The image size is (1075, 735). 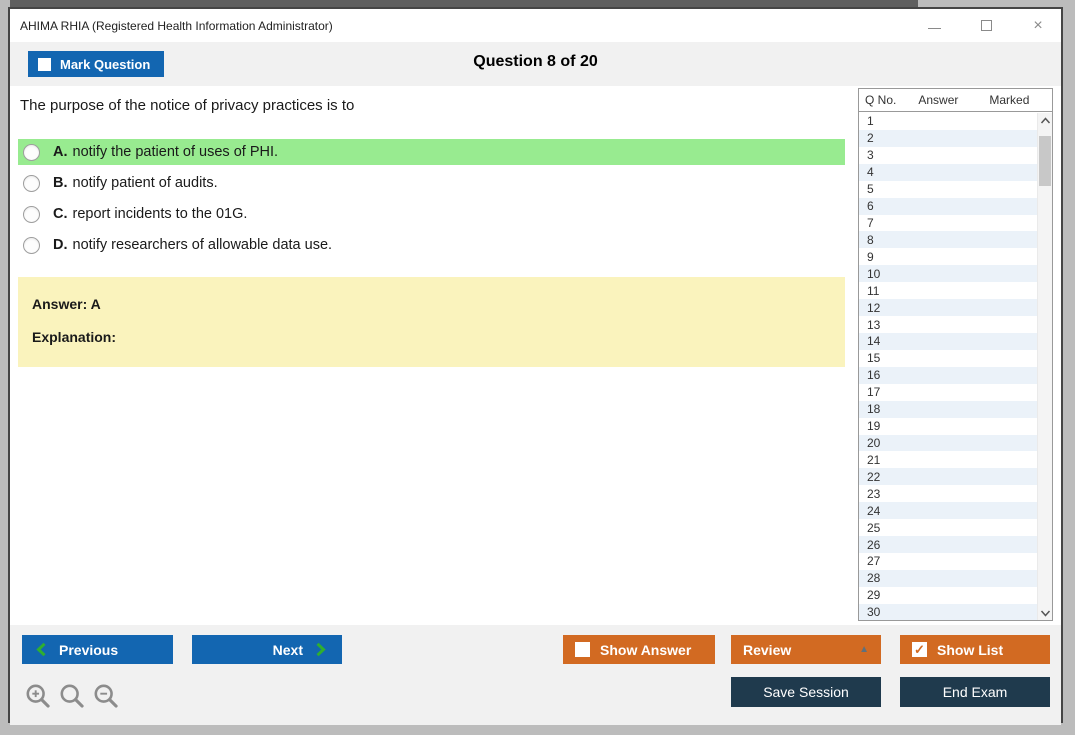 What do you see at coordinates (874, 561) in the screenshot?
I see `qrow-number: 27` at bounding box center [874, 561].